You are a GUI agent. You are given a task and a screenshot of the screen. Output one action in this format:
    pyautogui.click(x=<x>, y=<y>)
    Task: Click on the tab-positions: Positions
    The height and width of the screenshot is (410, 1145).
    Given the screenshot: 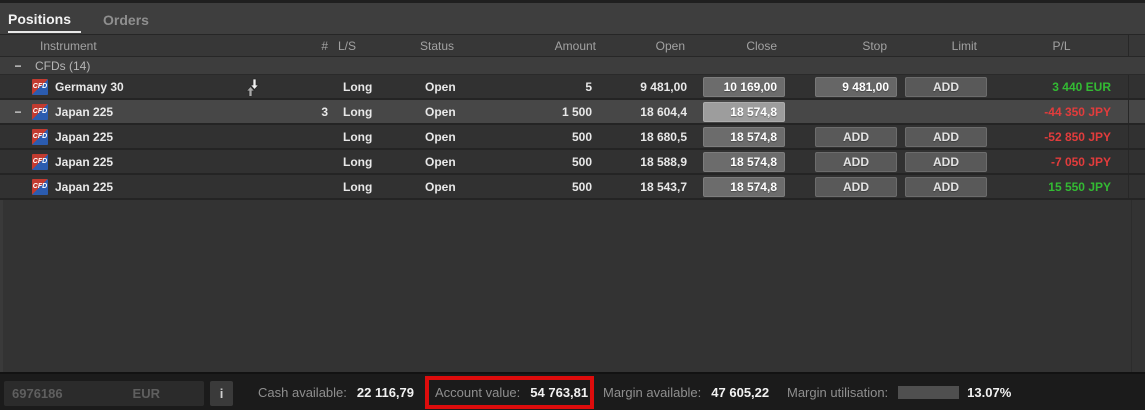 What is the action you would take?
    pyautogui.click(x=45, y=19)
    